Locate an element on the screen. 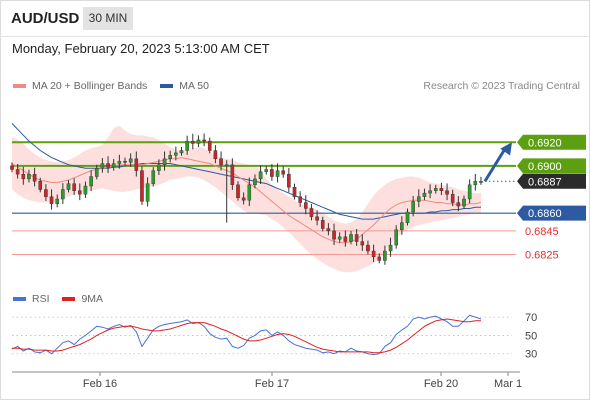 Image resolution: width=590 pixels, height=400 pixels. rsi-tick-50: 50 is located at coordinates (531, 336).